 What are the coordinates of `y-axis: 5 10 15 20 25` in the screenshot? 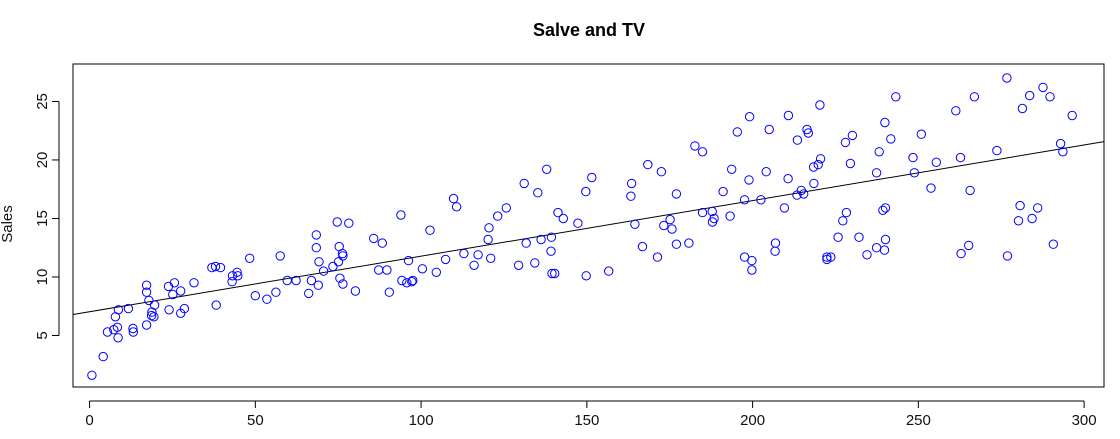 It's located at (47, 216).